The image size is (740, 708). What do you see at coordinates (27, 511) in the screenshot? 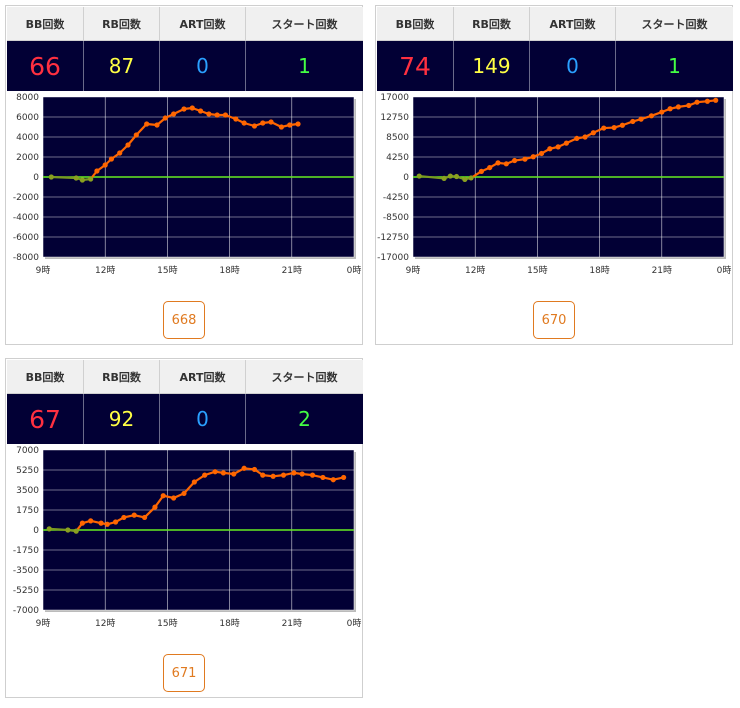
I see `y-tick-label: 1750` at bounding box center [27, 511].